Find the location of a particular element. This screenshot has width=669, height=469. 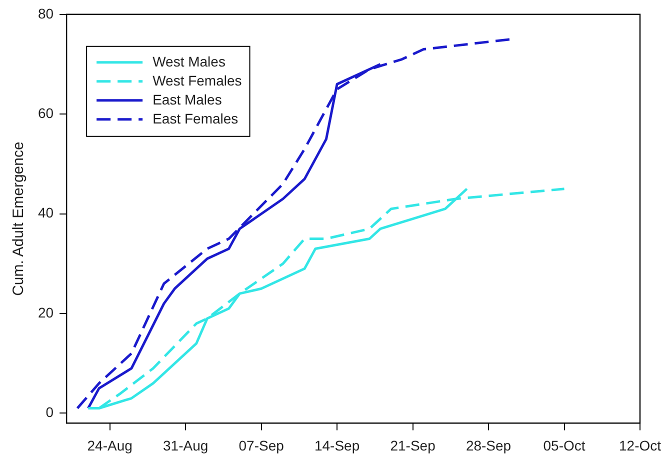

x-tick-label: 24-Aug is located at coordinates (109, 445).